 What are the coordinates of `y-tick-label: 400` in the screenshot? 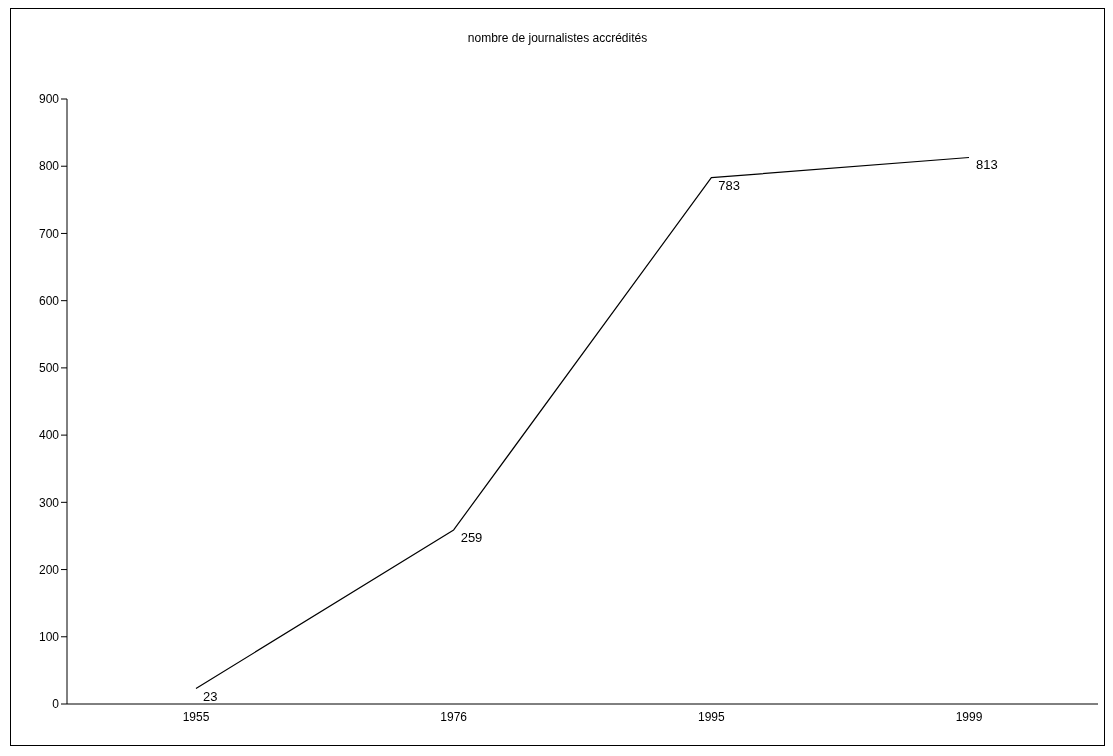 It's located at (49, 435).